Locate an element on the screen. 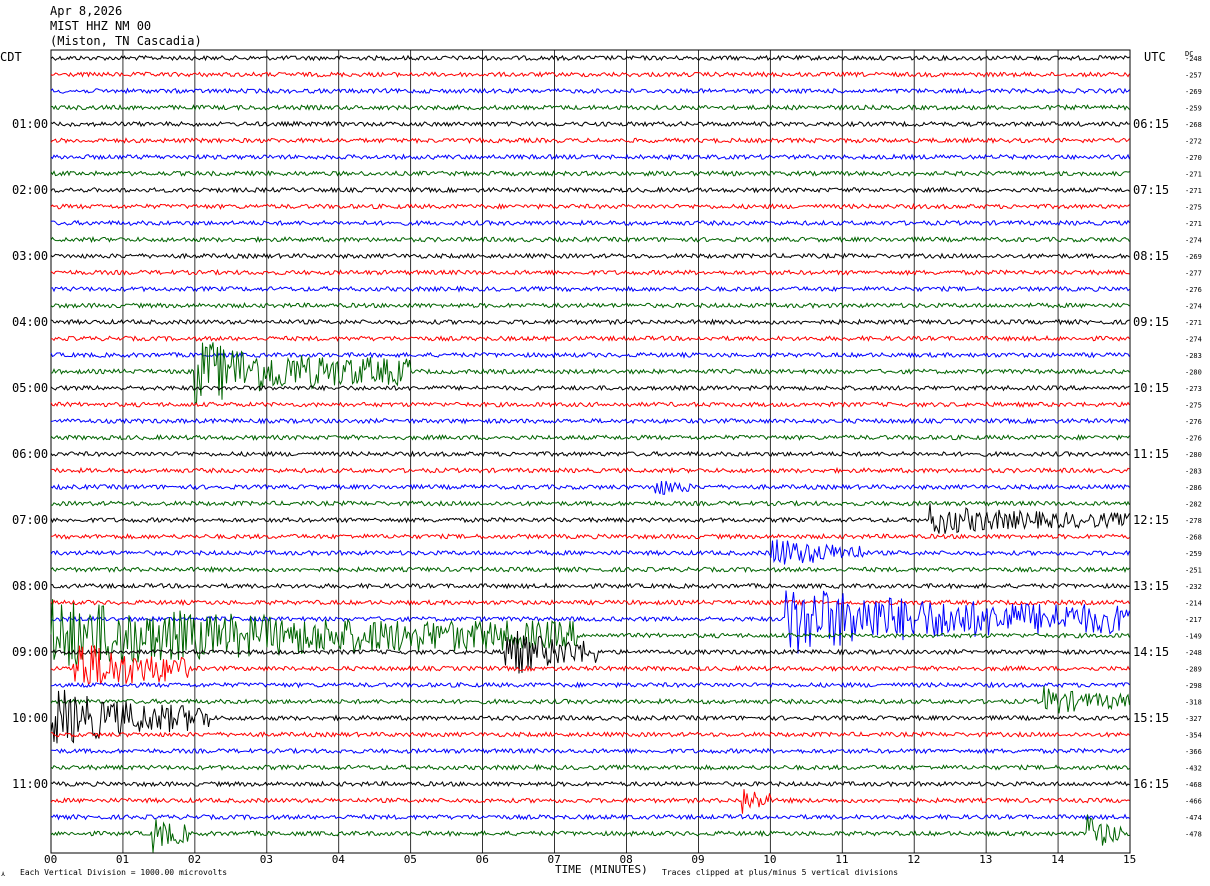 This screenshot has width=1210, height=886. location-label: (Miston, TN Cascadia) is located at coordinates (126, 41).